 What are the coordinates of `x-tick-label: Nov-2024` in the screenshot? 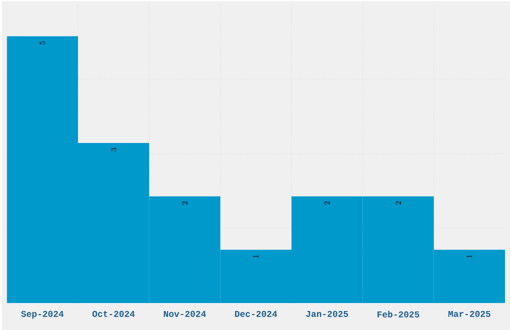 It's located at (185, 313).